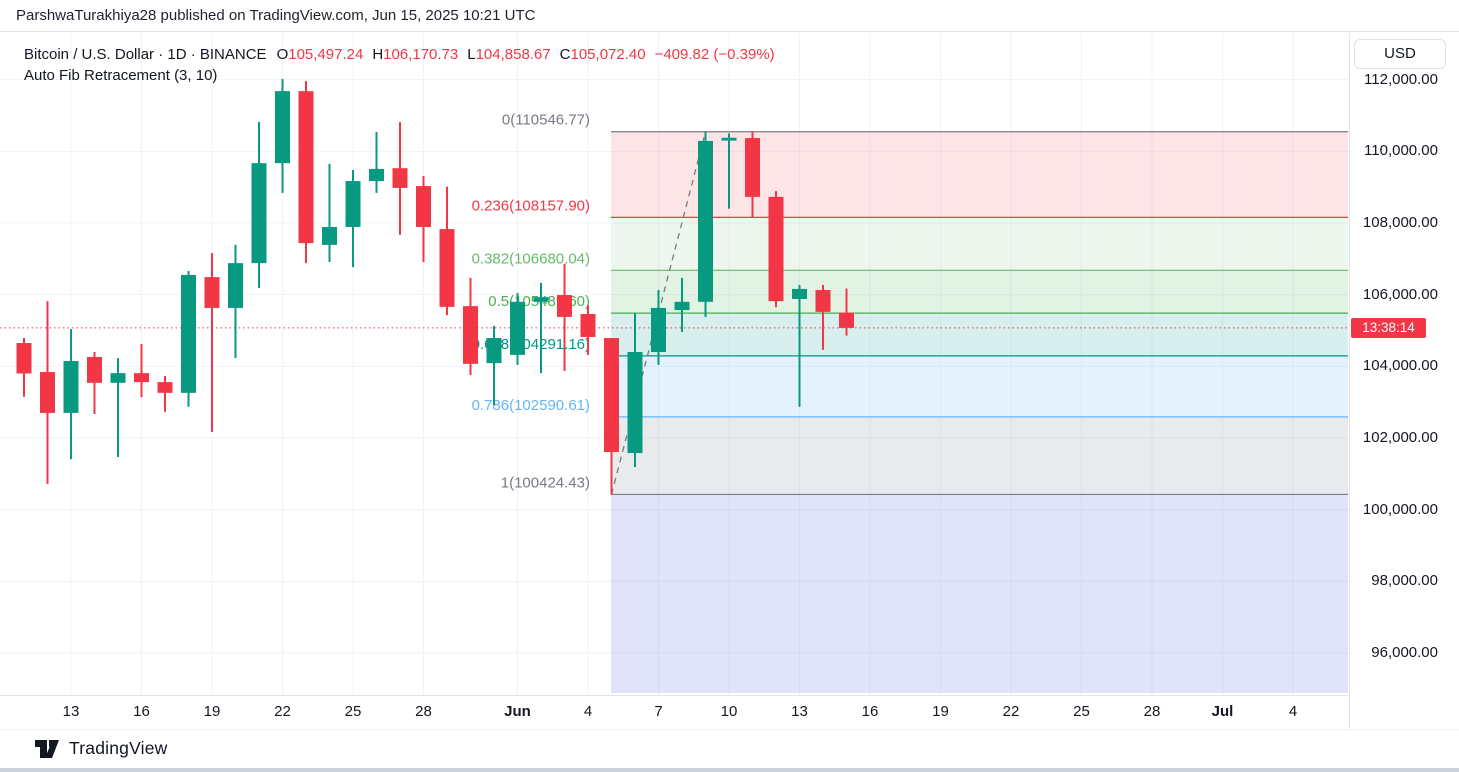 The image size is (1459, 772). Describe the element at coordinates (1222, 711) in the screenshot. I see `time-tick-label: Jul` at that location.